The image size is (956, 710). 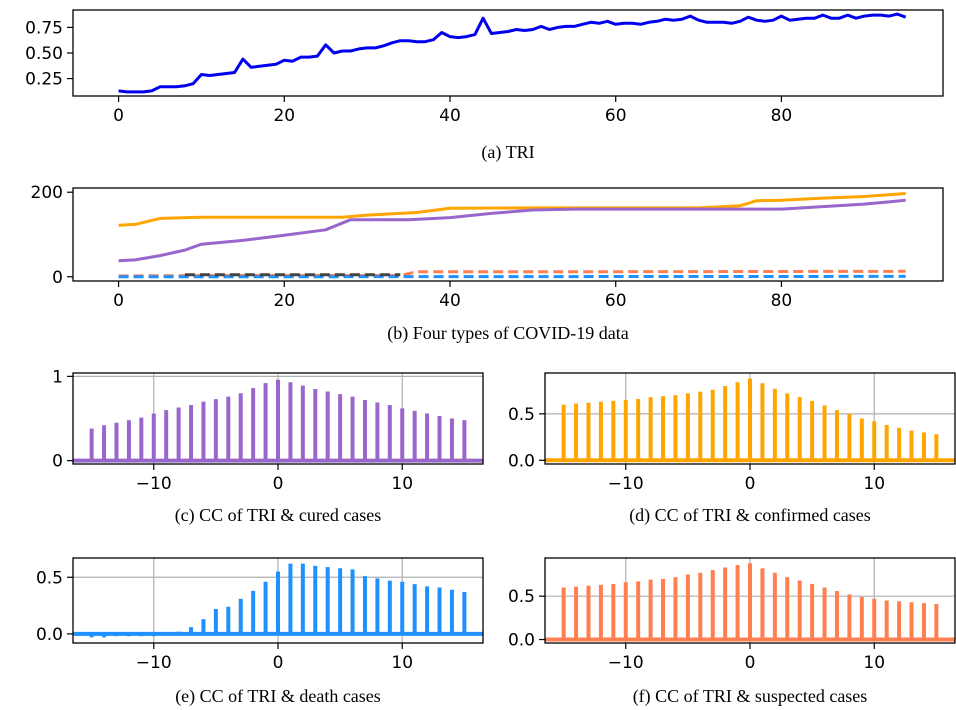 I want to click on chart-c: −10 0 10 0 1 (c) CC of TRI & cured cases, so click(x=268, y=446).